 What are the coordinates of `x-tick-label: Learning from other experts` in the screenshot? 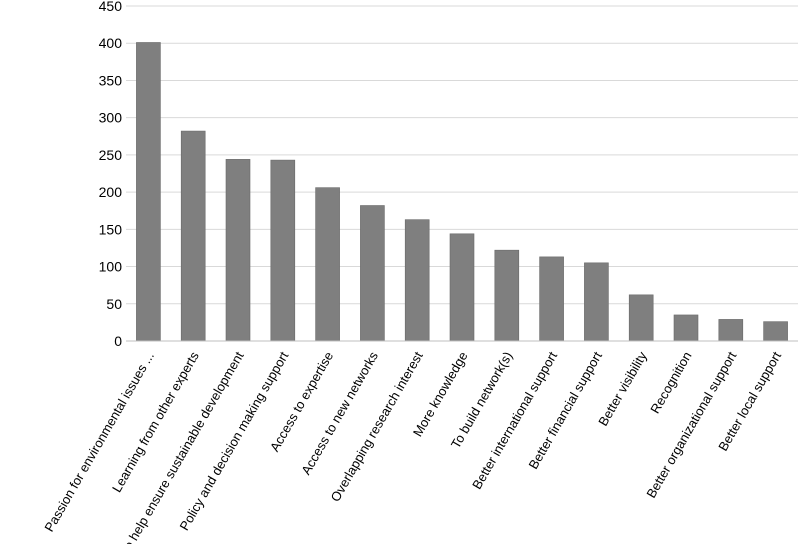 It's located at (155, 422).